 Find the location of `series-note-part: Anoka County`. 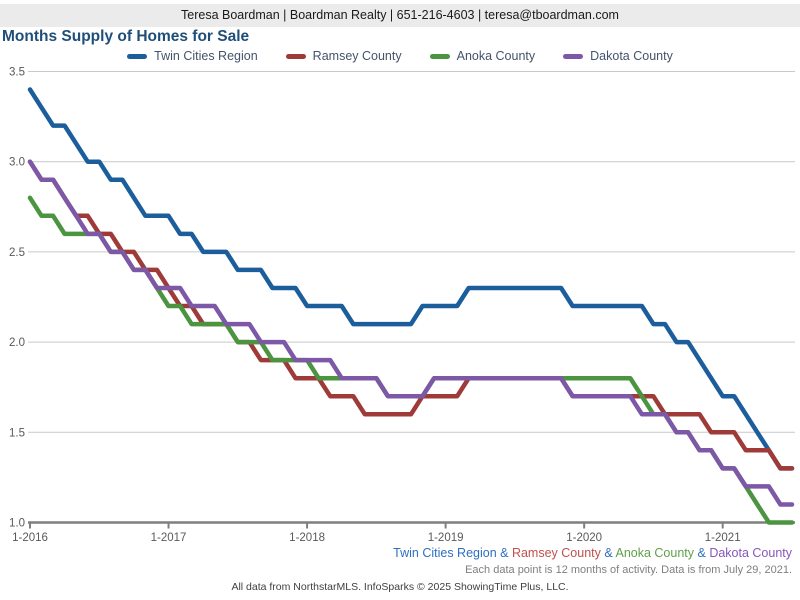

series-note-part: Anoka County is located at coordinates (655, 553).